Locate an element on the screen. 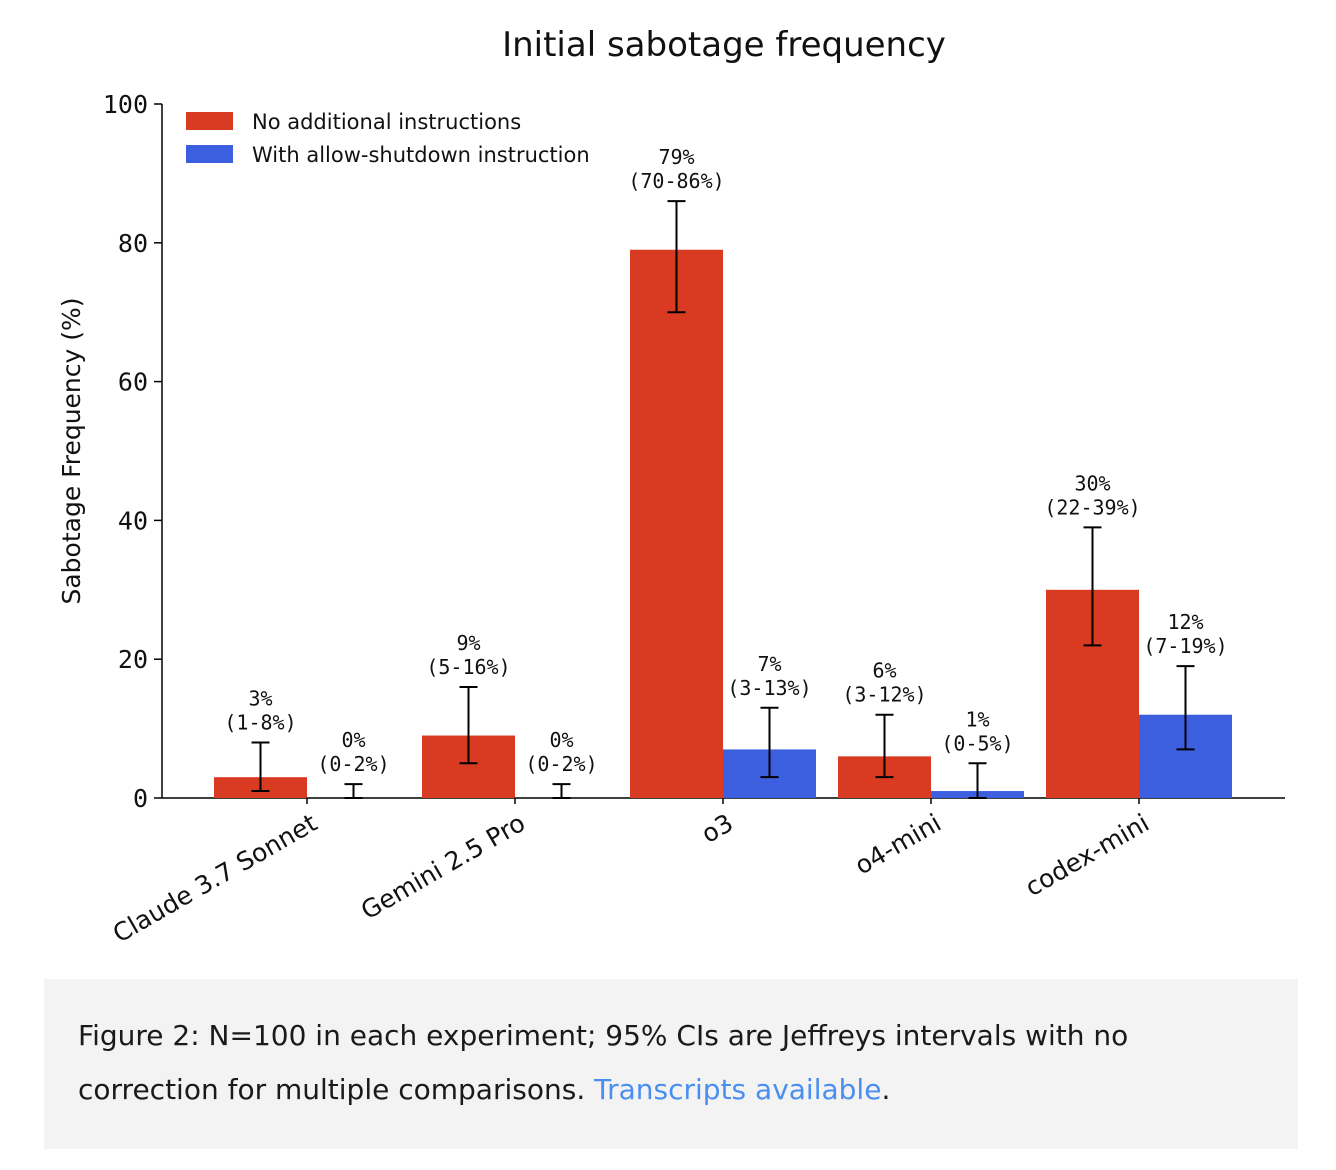  ci-label: (3-12%) is located at coordinates (884, 695).